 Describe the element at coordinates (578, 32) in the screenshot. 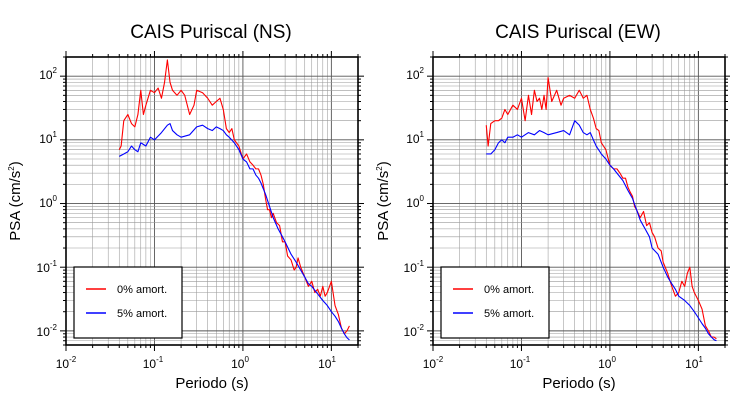

I see `chart-title: CAIS Puriscal (EW)` at that location.